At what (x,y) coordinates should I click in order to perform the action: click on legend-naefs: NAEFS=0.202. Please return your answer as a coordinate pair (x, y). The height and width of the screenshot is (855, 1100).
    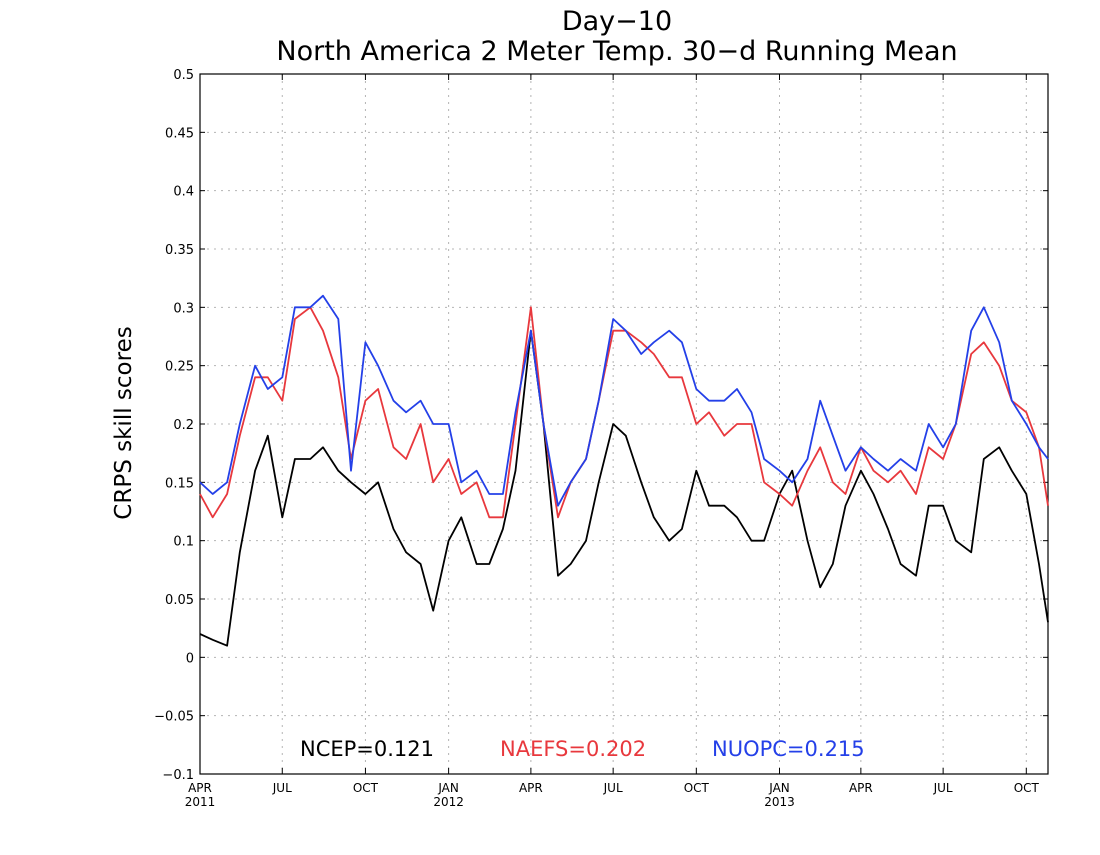
    Looking at the image, I should click on (573, 749).